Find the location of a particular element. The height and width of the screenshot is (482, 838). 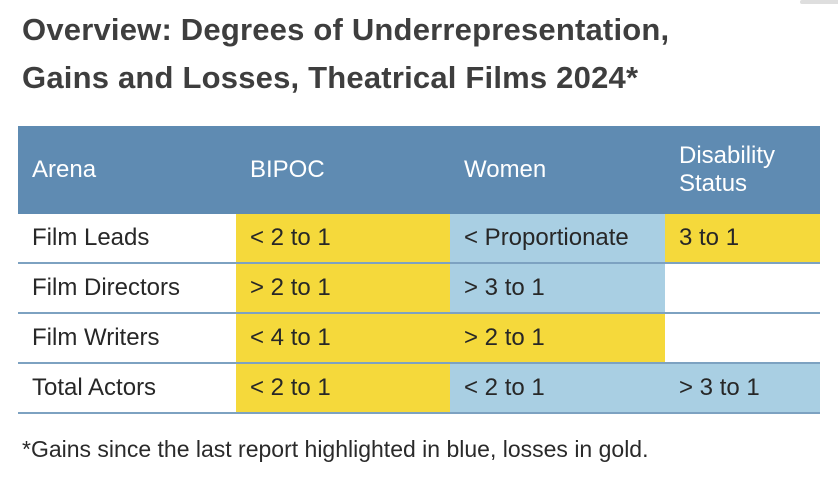

header-cell-women: Women is located at coordinates (557, 170).